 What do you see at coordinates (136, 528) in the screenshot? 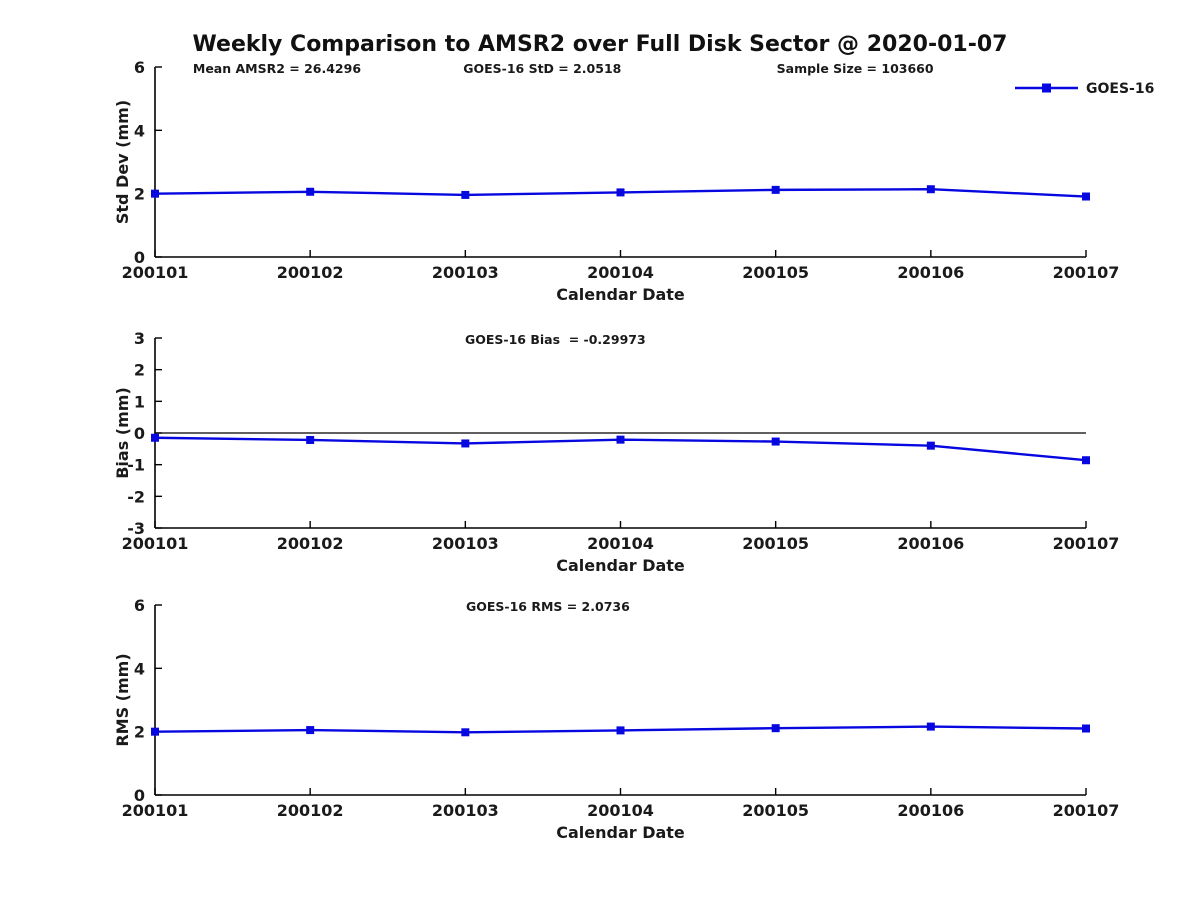
I see `y-tick-label: -3` at bounding box center [136, 528].